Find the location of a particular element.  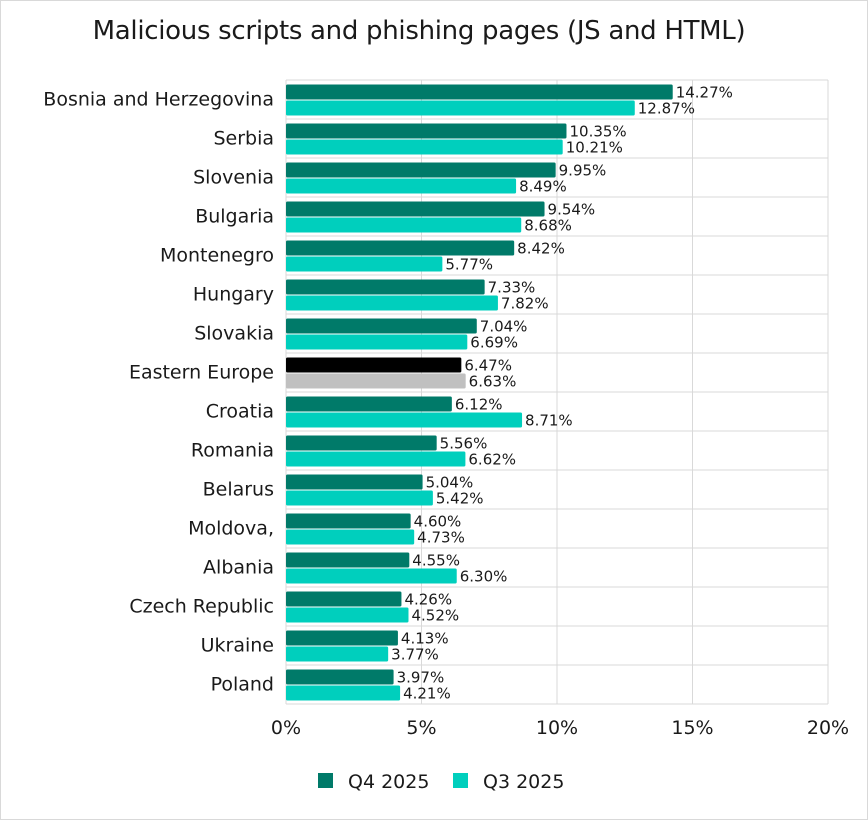

data-label: 3.97% is located at coordinates (421, 678).